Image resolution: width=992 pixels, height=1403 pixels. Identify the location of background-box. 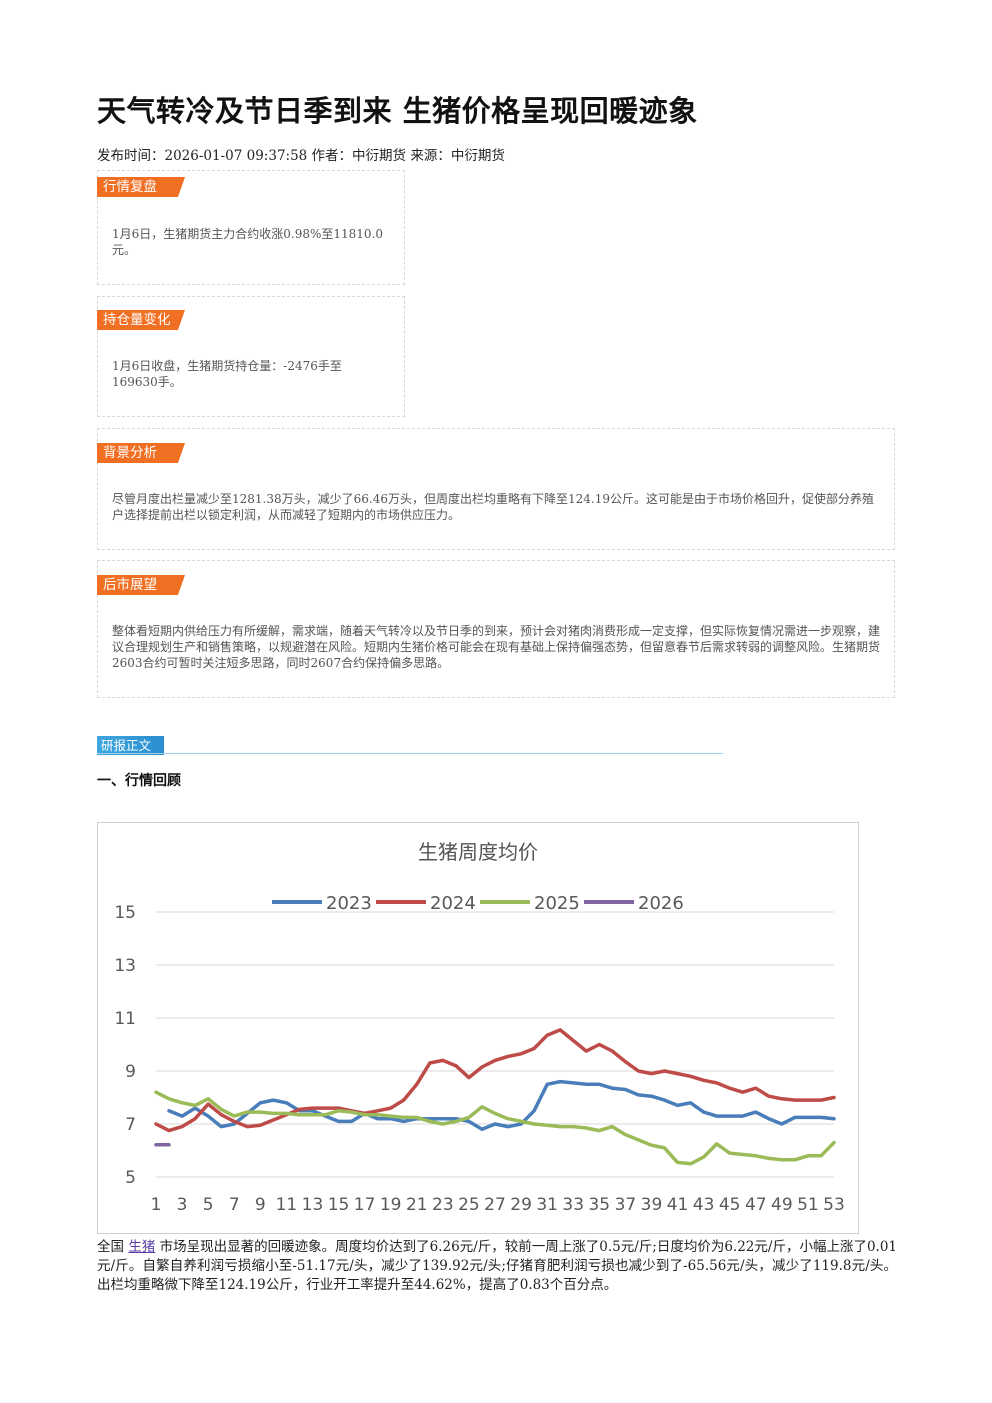
(496, 489).